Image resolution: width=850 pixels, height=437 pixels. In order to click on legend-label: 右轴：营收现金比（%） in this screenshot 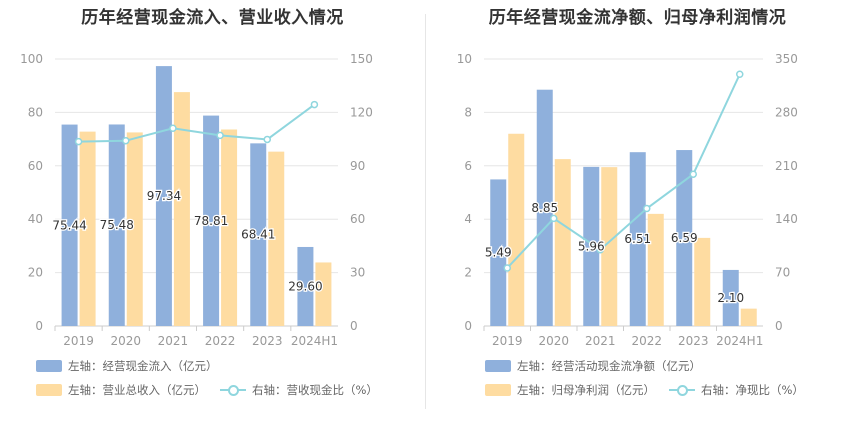, I will do `click(315, 390)`.